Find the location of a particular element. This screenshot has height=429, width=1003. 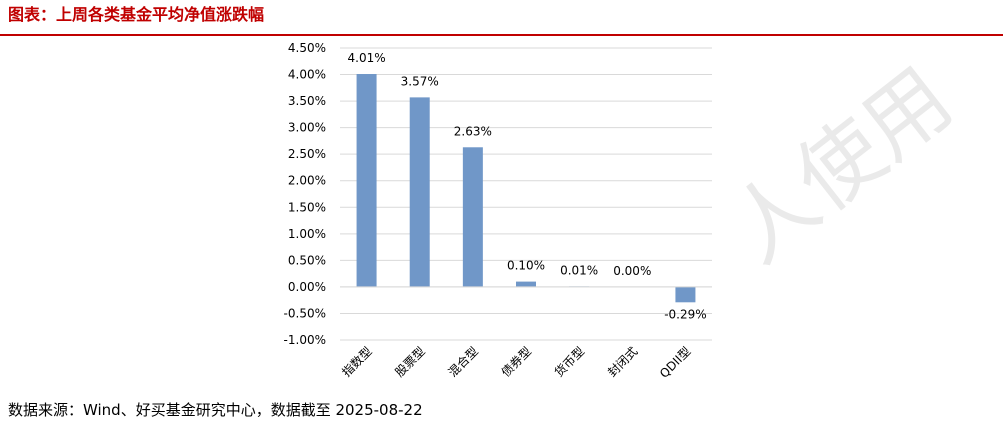

data-label: 0.00% is located at coordinates (632, 271).